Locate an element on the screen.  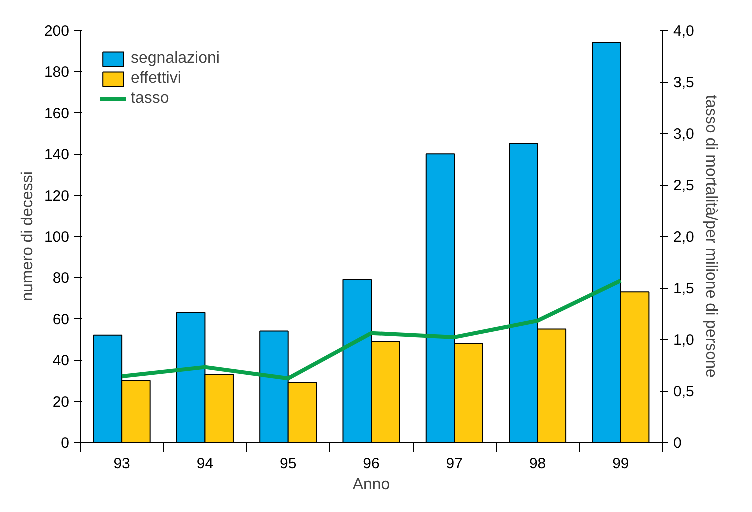
y-tick-label: 80 is located at coordinates (61, 279).